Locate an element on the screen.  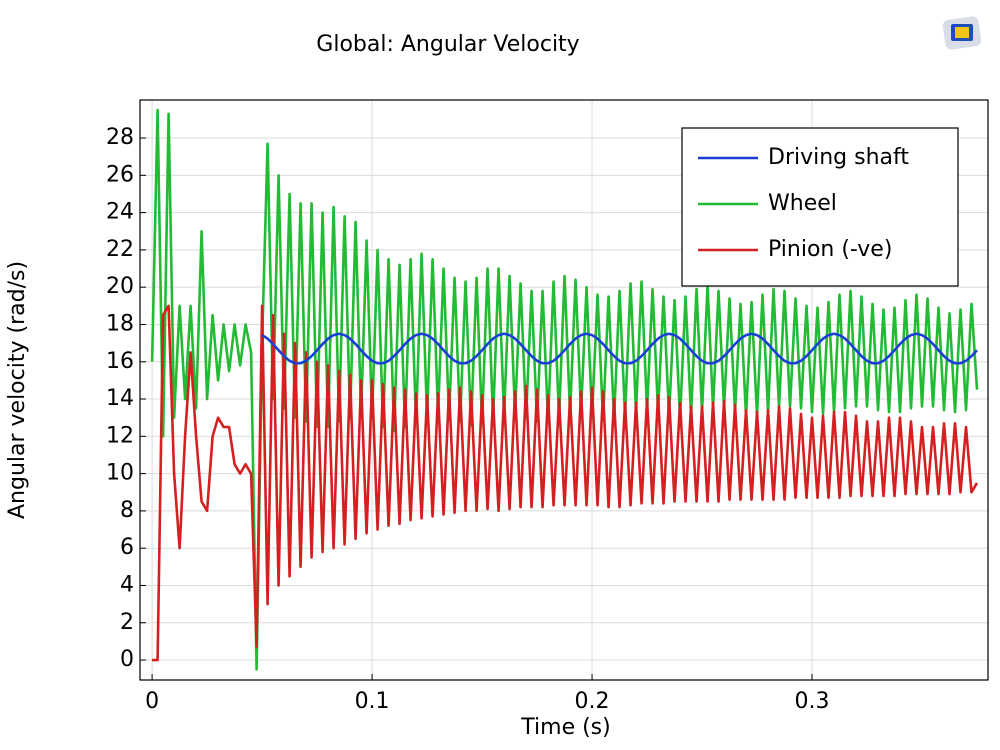
data-line is located at coordinates (619, 348).